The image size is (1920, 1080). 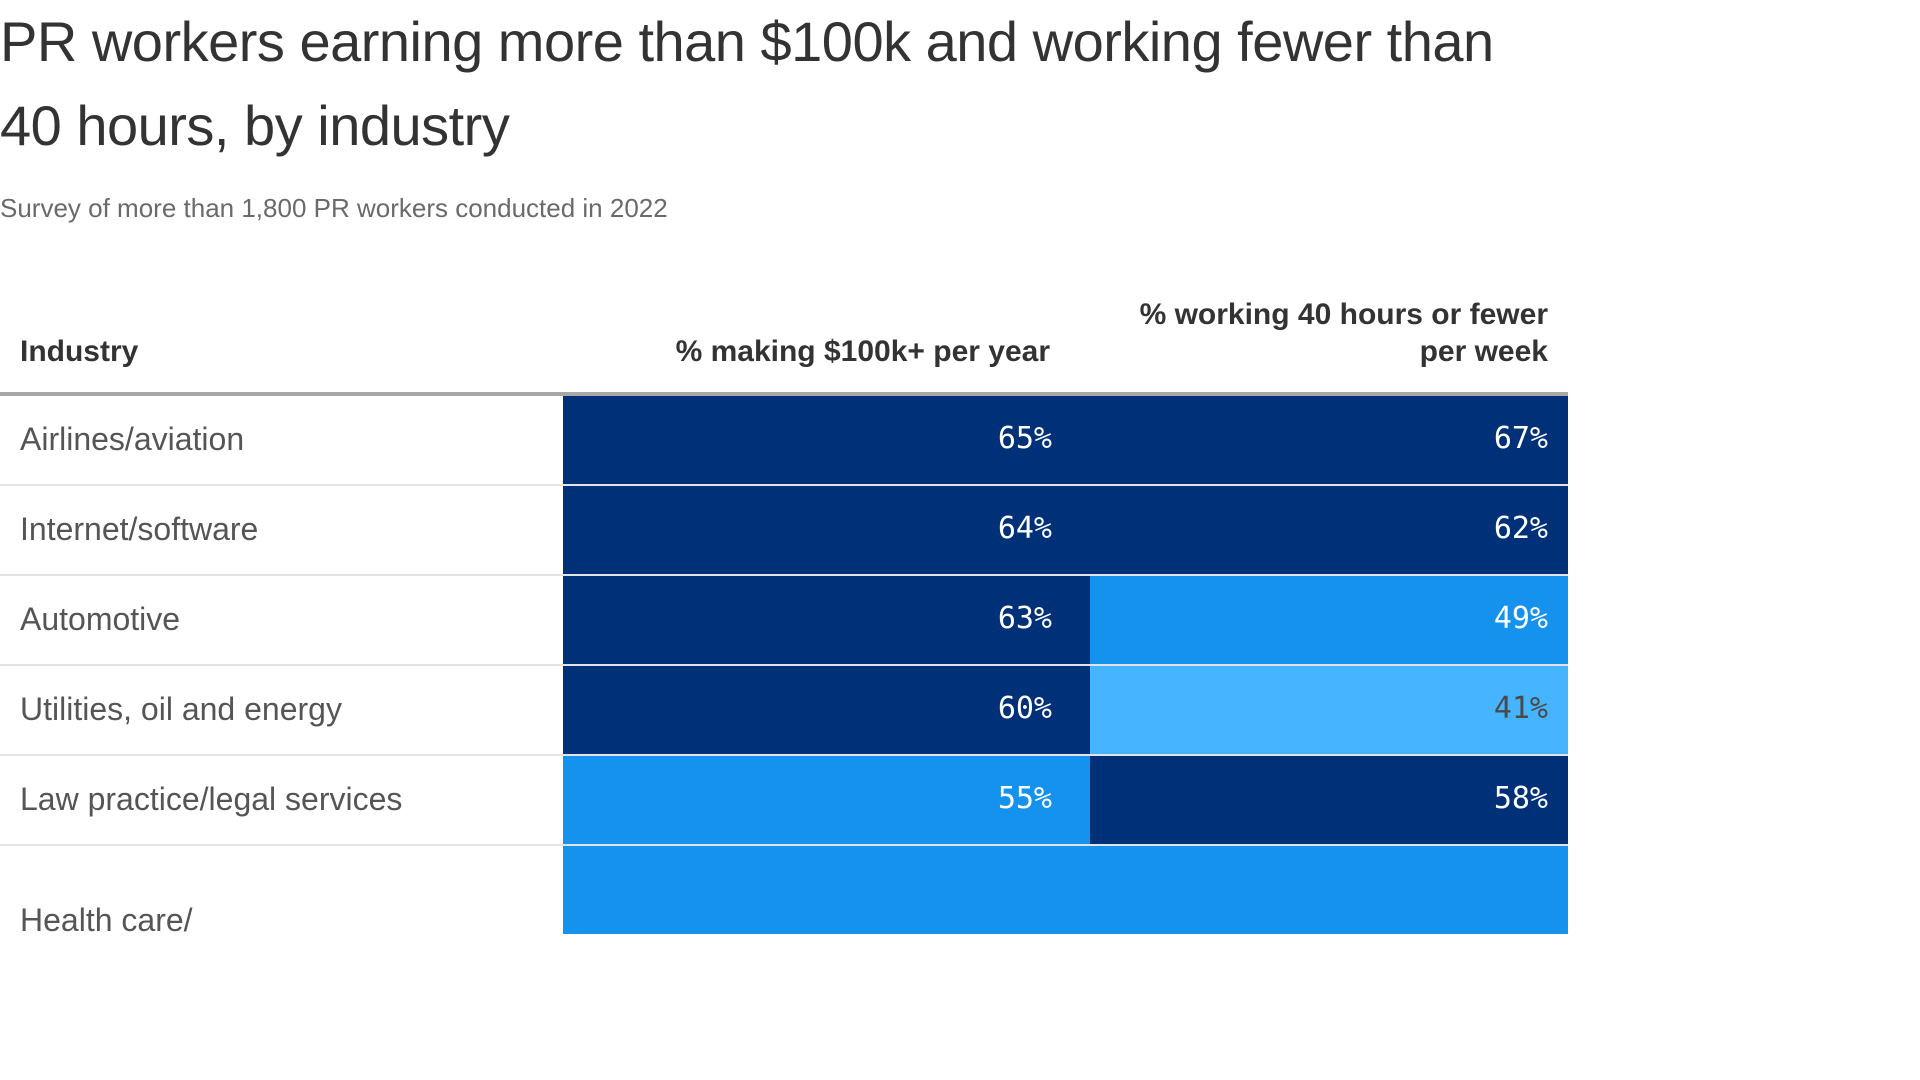 I want to click on industry-label: Health care/, so click(x=106, y=920).